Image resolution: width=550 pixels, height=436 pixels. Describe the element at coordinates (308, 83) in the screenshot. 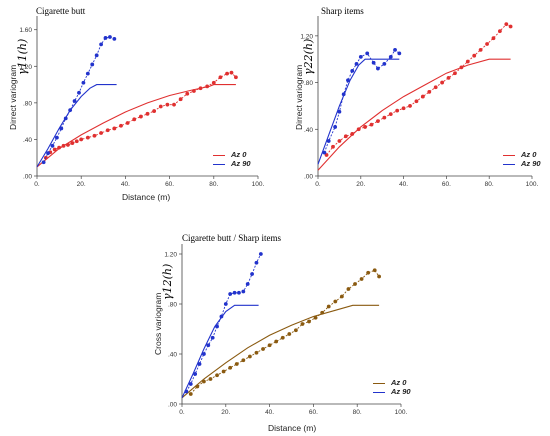

I see `y-tick-label: .80` at that location.